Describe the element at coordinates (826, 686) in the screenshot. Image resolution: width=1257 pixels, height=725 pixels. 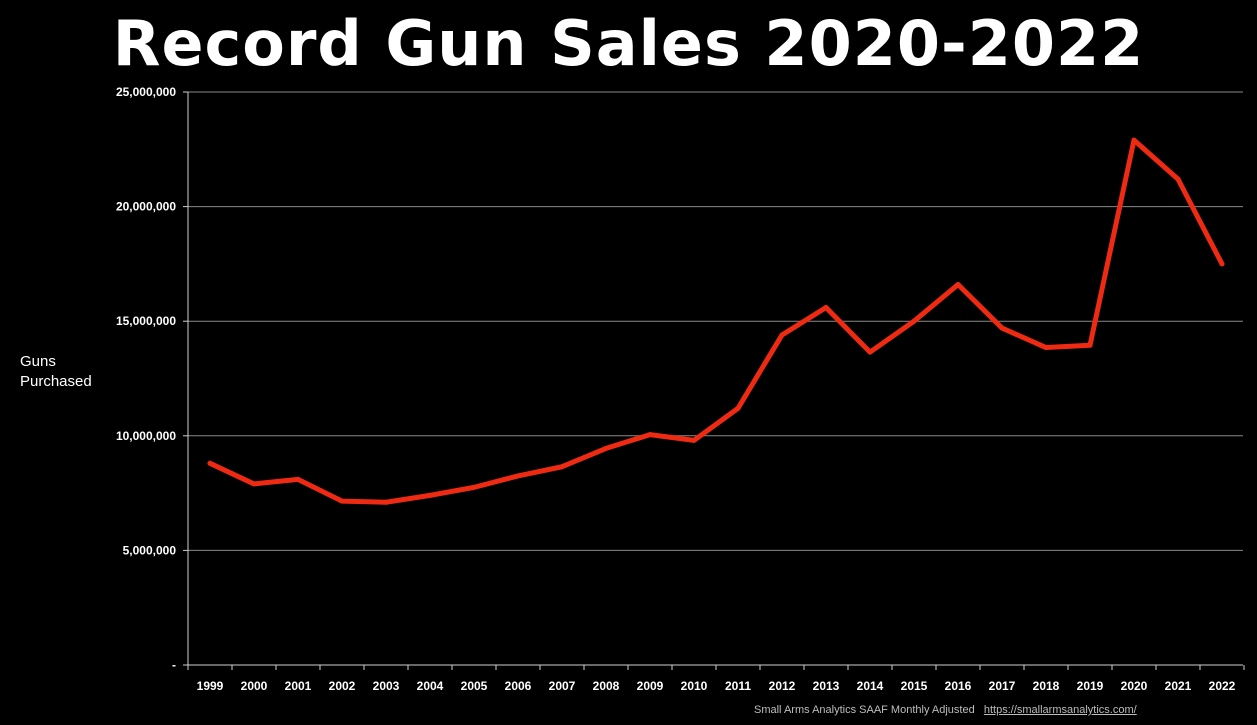
I see `x-tick-label: 2013` at that location.